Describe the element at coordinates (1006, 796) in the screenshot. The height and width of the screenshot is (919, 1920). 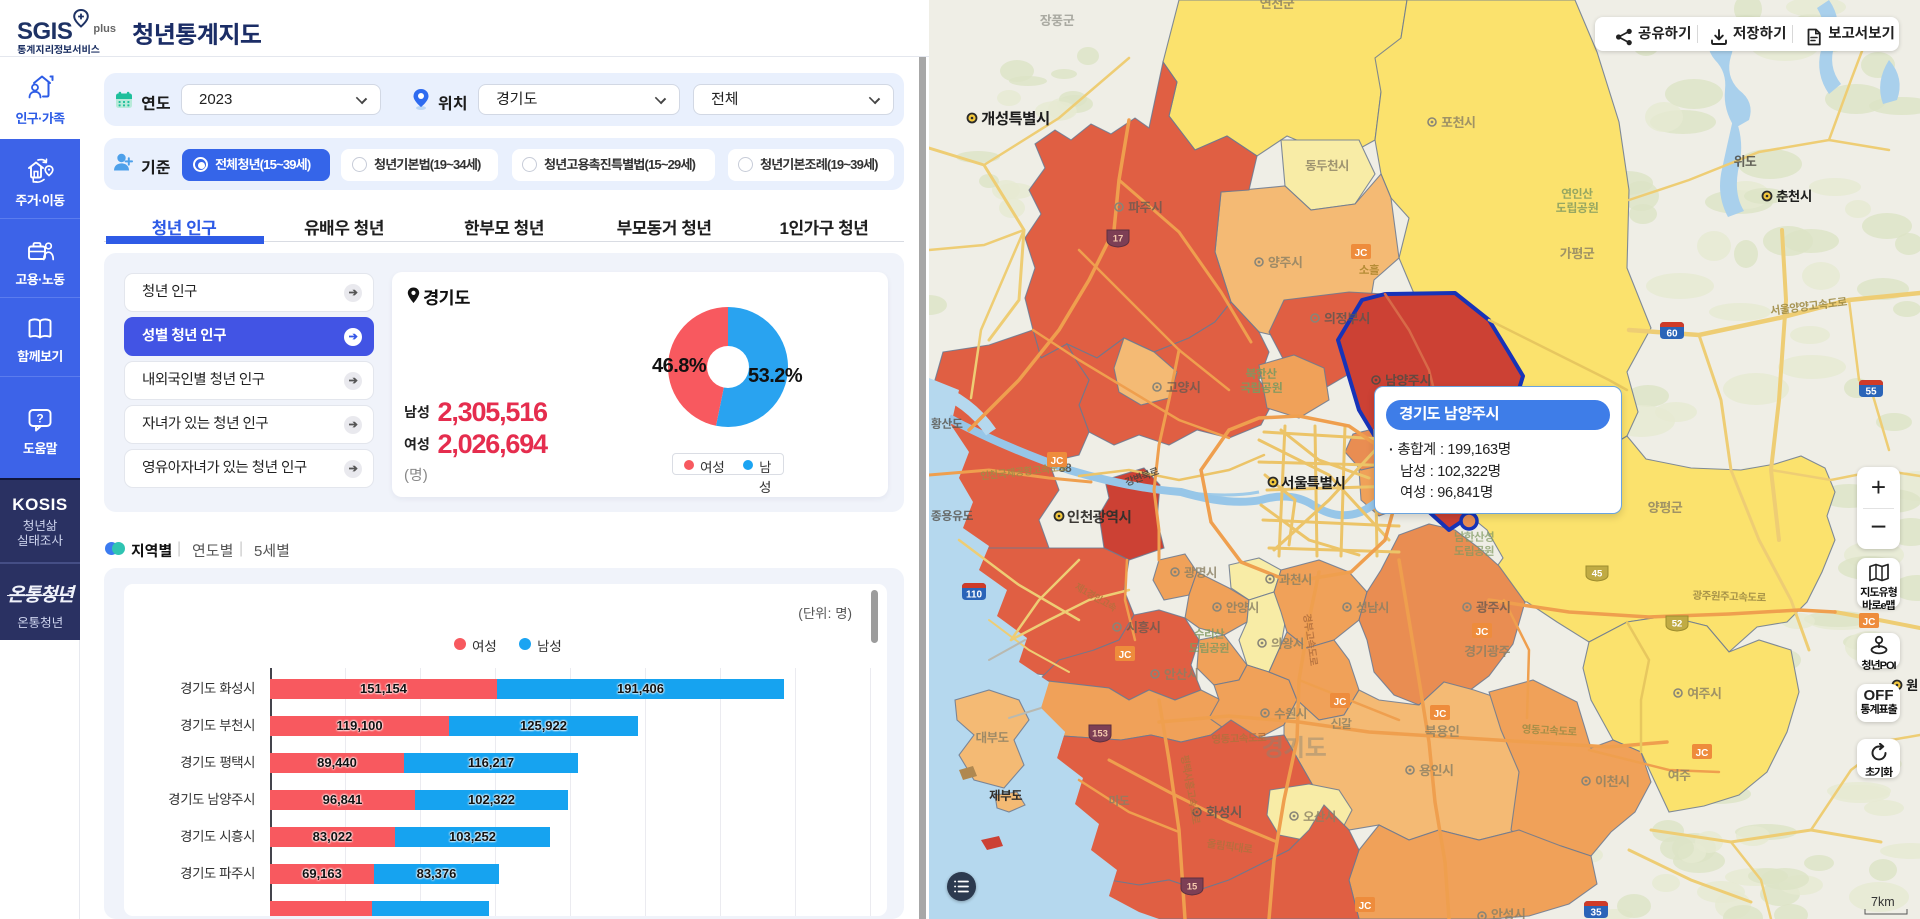
I see `svg-text: 제부도` at that location.